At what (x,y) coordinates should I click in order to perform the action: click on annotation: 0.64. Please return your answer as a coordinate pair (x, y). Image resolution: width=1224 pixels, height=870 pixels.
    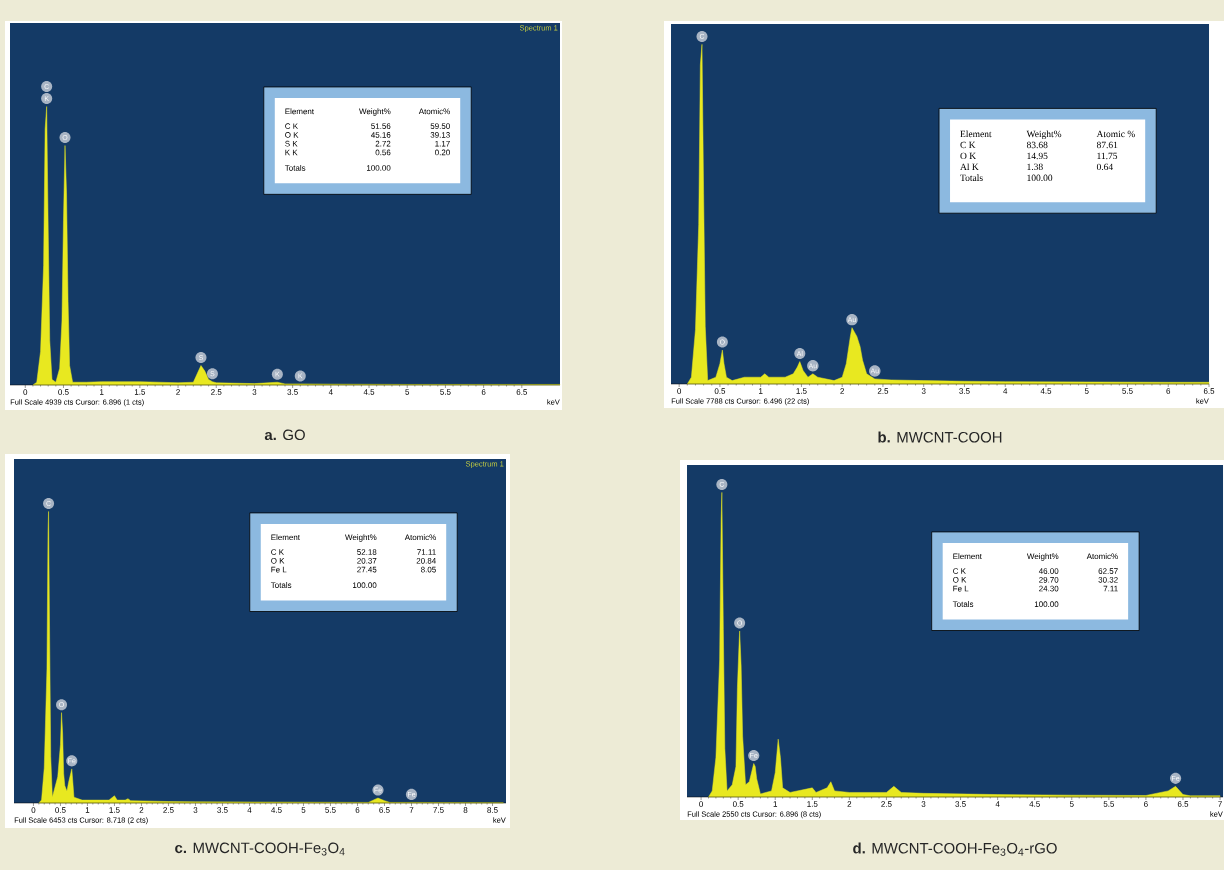
    Looking at the image, I should click on (1104, 167).